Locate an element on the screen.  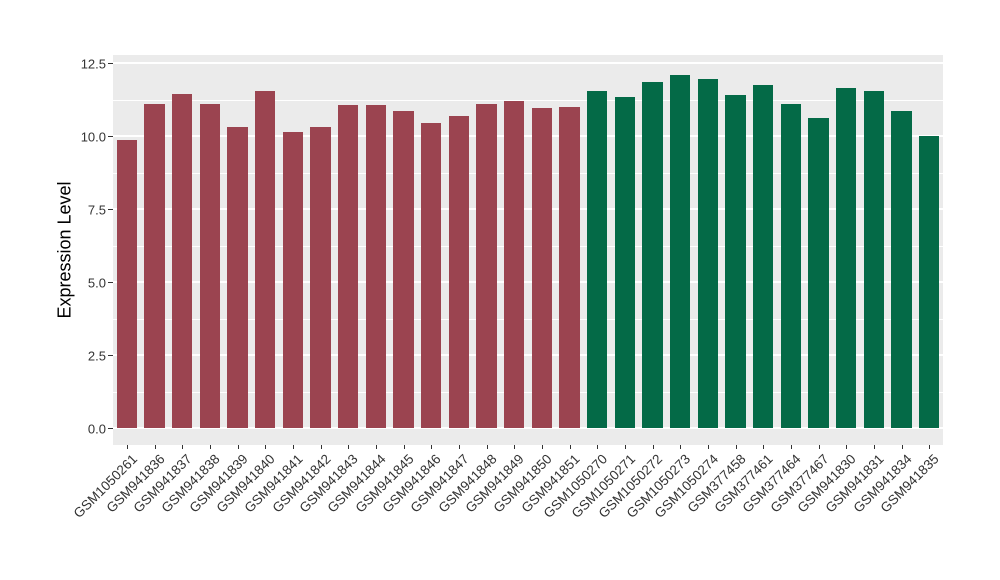
bar-GSM941845 is located at coordinates (403, 269).